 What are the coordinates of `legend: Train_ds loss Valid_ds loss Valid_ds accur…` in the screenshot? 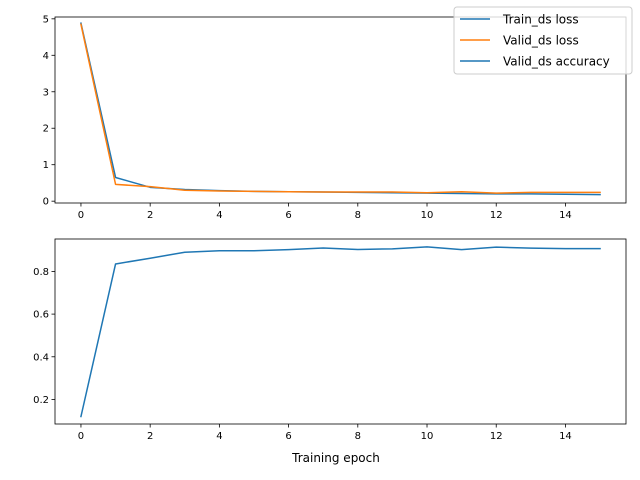 It's located at (543, 40).